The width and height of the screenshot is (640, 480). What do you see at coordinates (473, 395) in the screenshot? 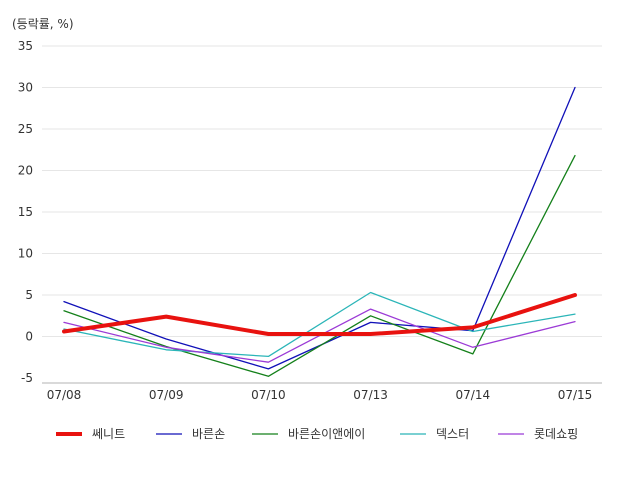
I see `x-tick-label: 07/14` at bounding box center [473, 395].